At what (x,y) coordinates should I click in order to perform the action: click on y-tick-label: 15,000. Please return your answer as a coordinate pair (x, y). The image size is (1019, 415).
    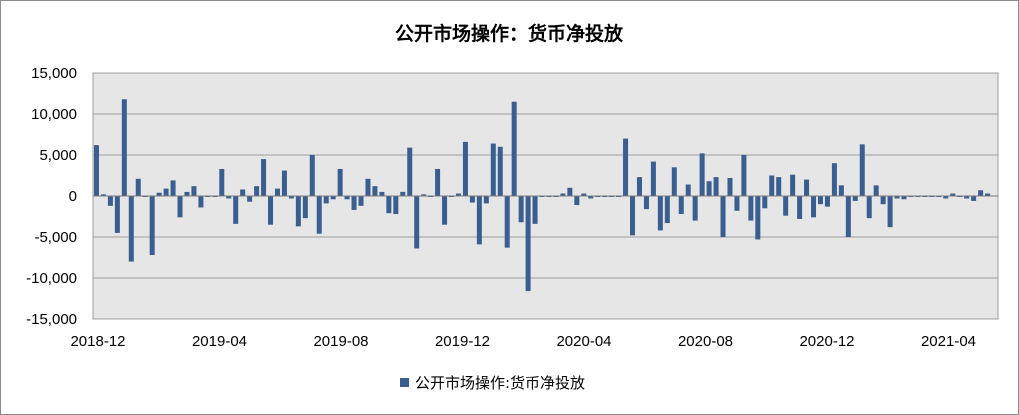
    Looking at the image, I should click on (54, 73).